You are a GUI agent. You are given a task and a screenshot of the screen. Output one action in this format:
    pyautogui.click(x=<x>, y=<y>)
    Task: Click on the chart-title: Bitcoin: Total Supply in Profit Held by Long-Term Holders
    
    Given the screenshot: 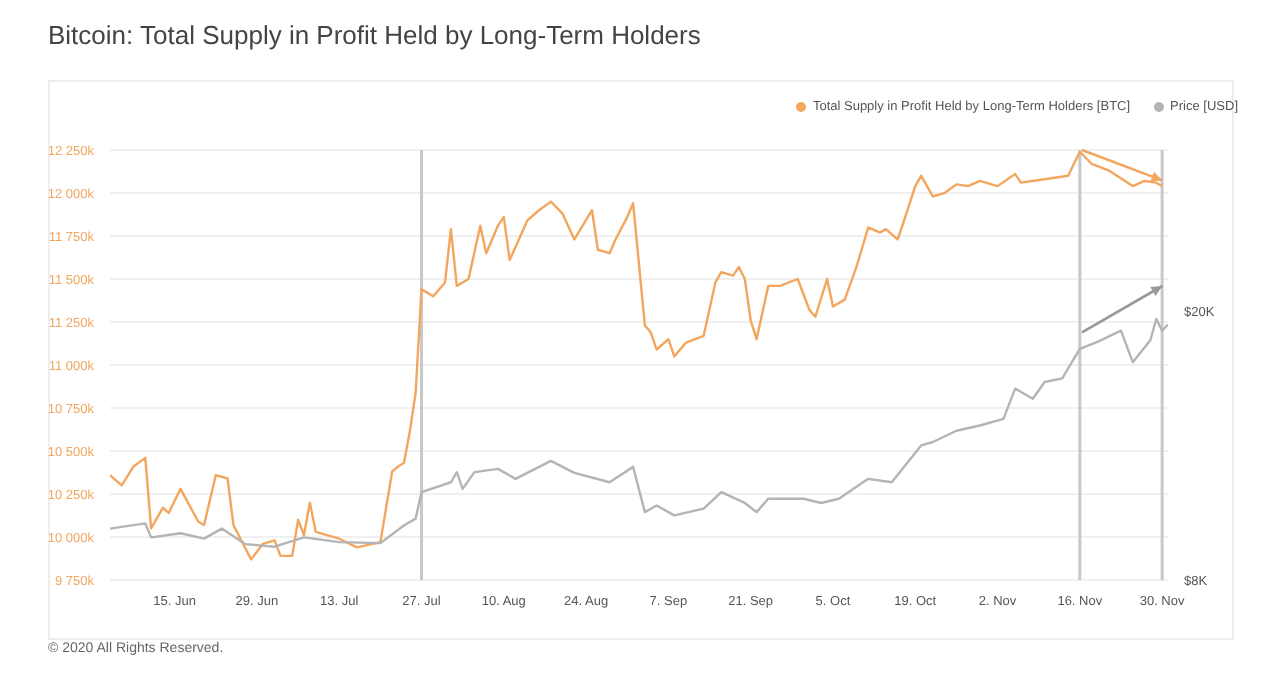 What is the action you would take?
    pyautogui.click(x=374, y=35)
    